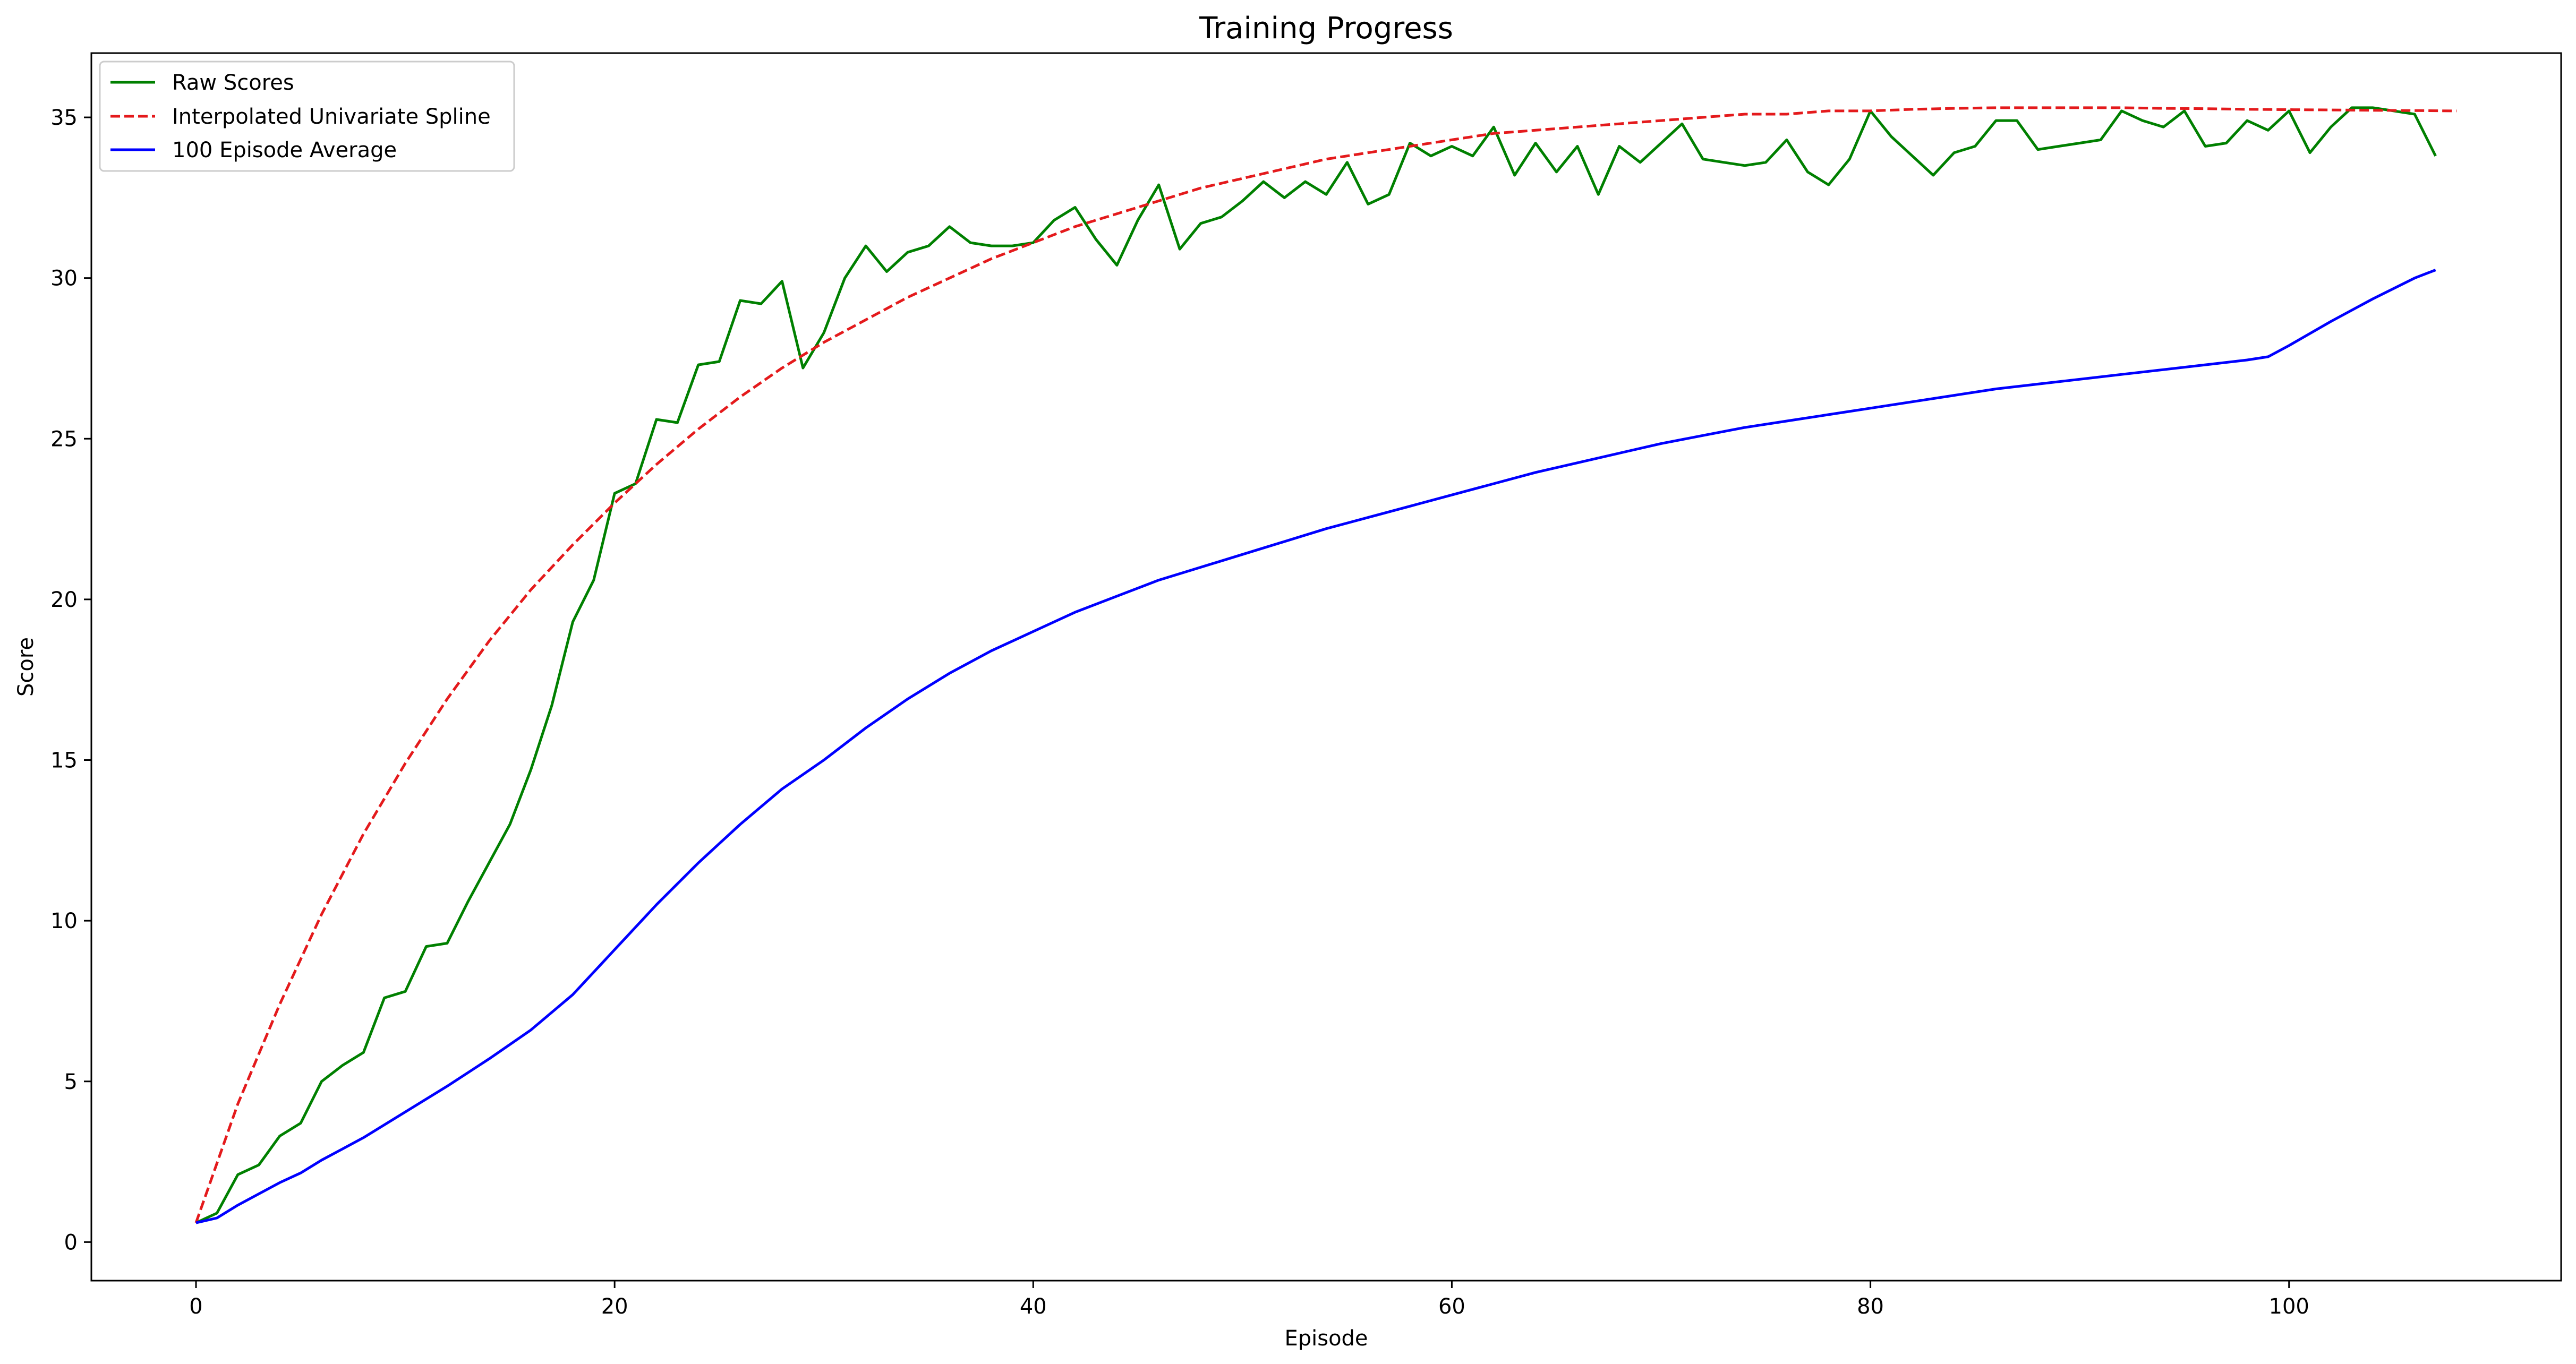 The image size is (2576, 1364). Describe the element at coordinates (64, 279) in the screenshot. I see `y-tick-label: 30` at that location.